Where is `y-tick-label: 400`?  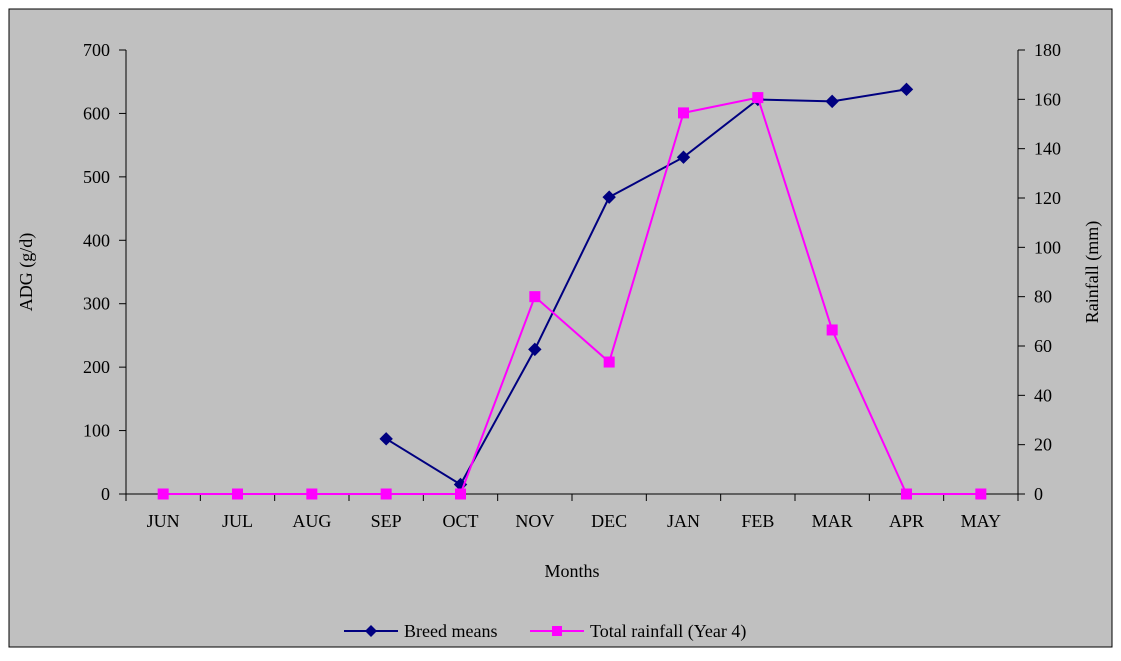
y-tick-label: 400 is located at coordinates (96, 240).